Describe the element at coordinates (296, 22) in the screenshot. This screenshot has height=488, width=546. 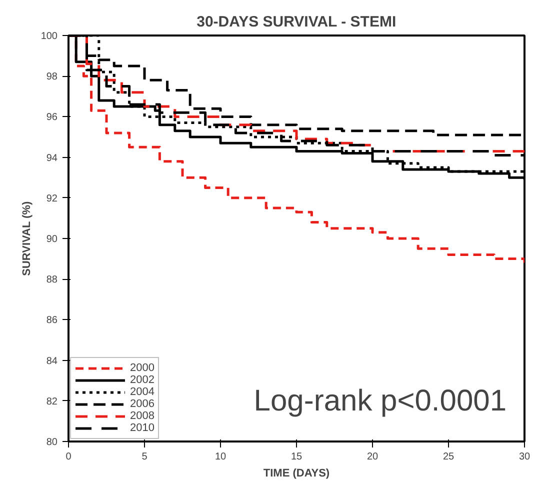
I see `chart-title: 30-DAYS SURVIVAL - STEMI` at that location.